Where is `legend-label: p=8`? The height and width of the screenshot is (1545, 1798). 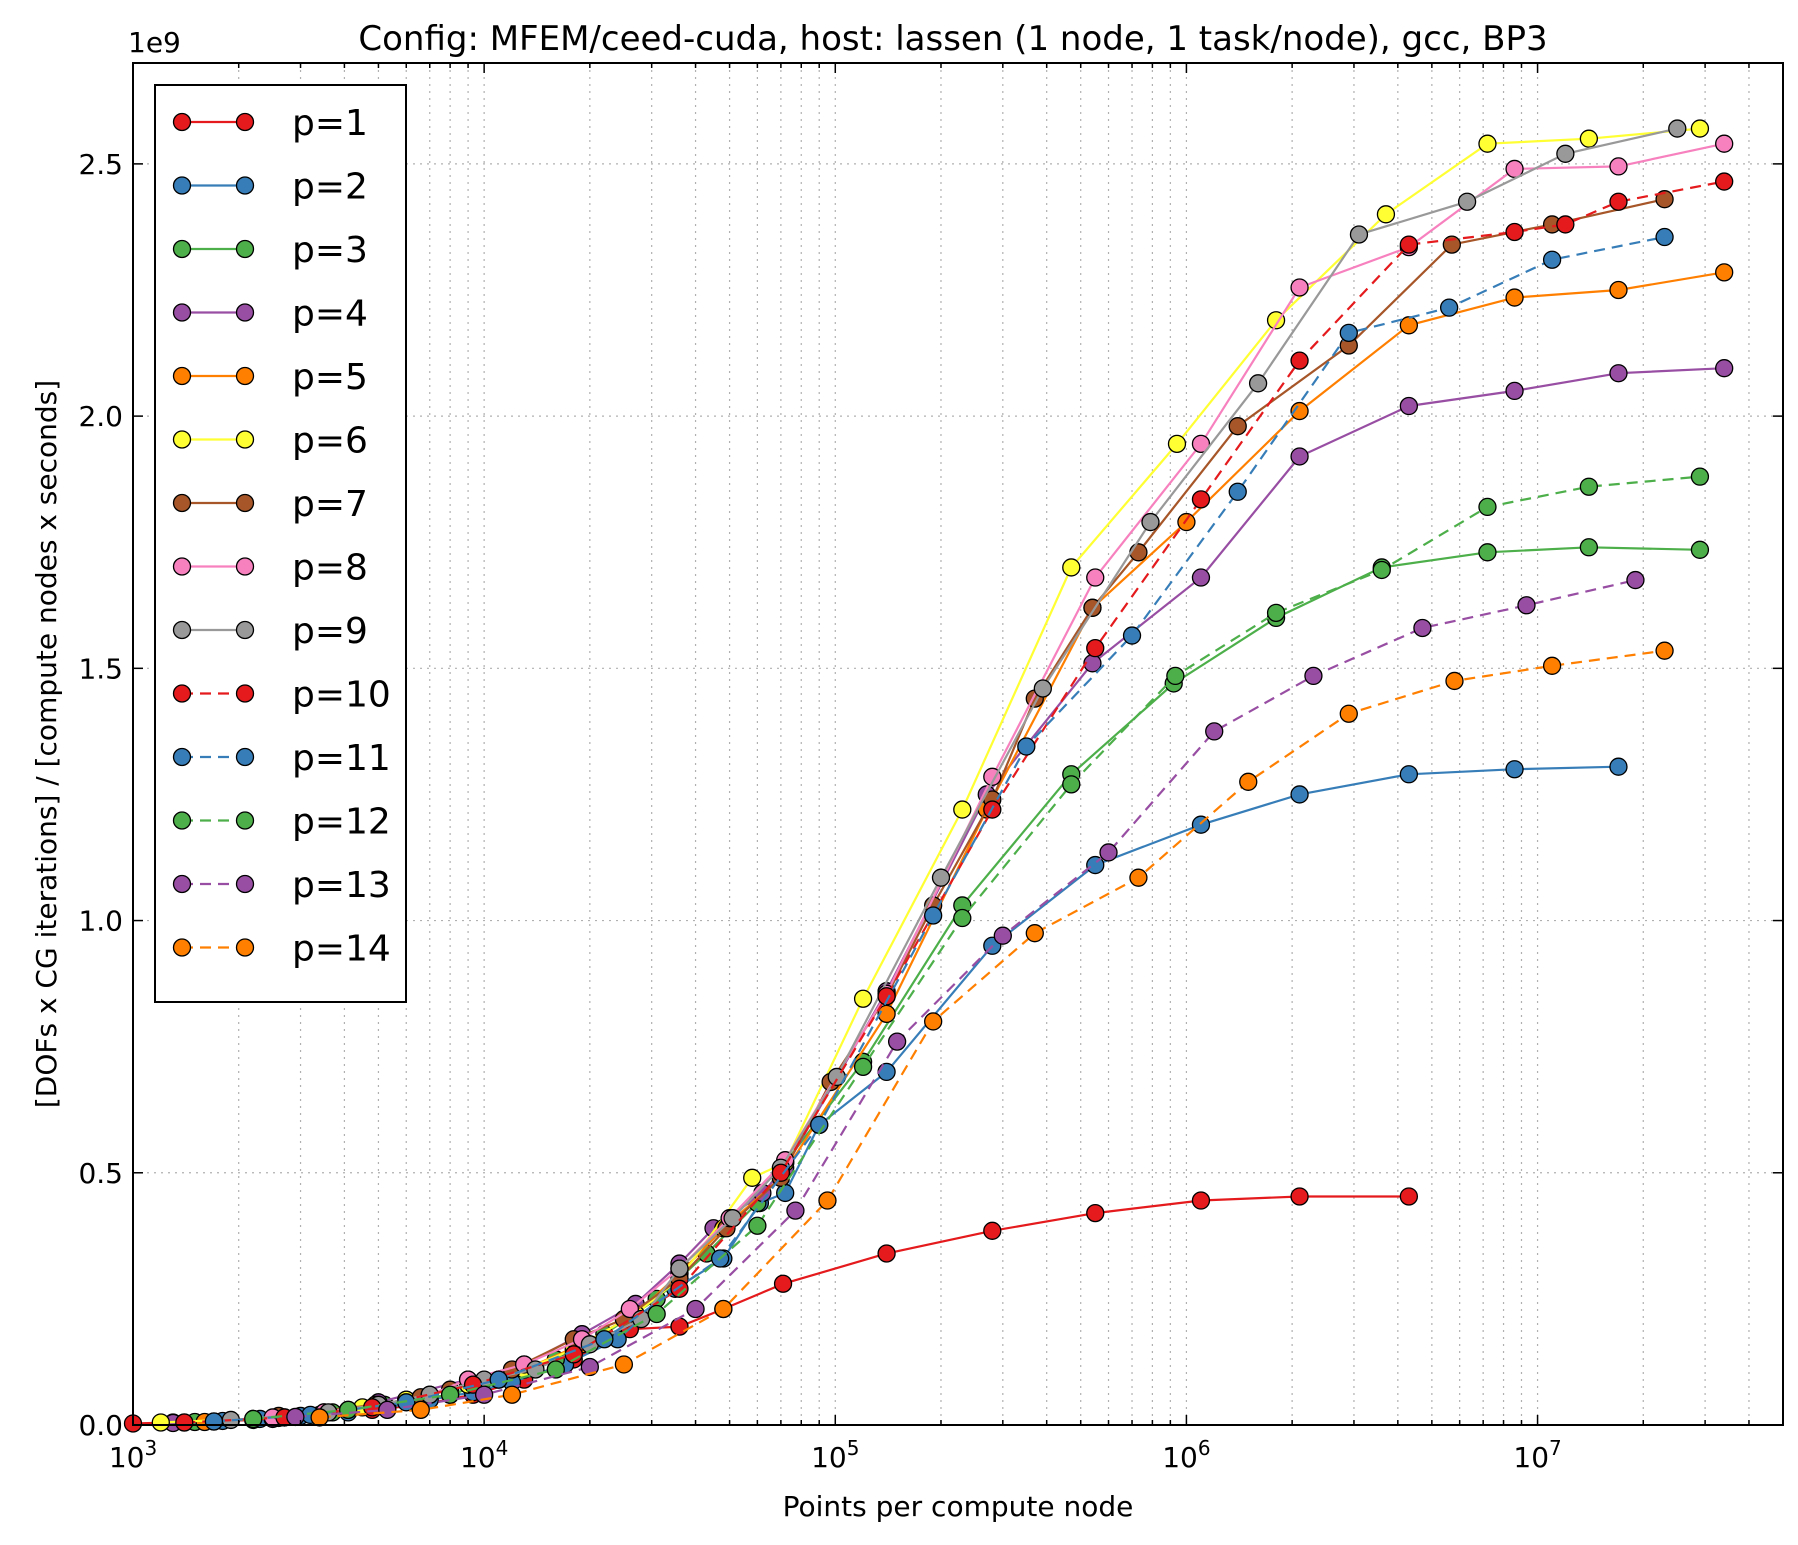 legend-label: p=8 is located at coordinates (330, 568).